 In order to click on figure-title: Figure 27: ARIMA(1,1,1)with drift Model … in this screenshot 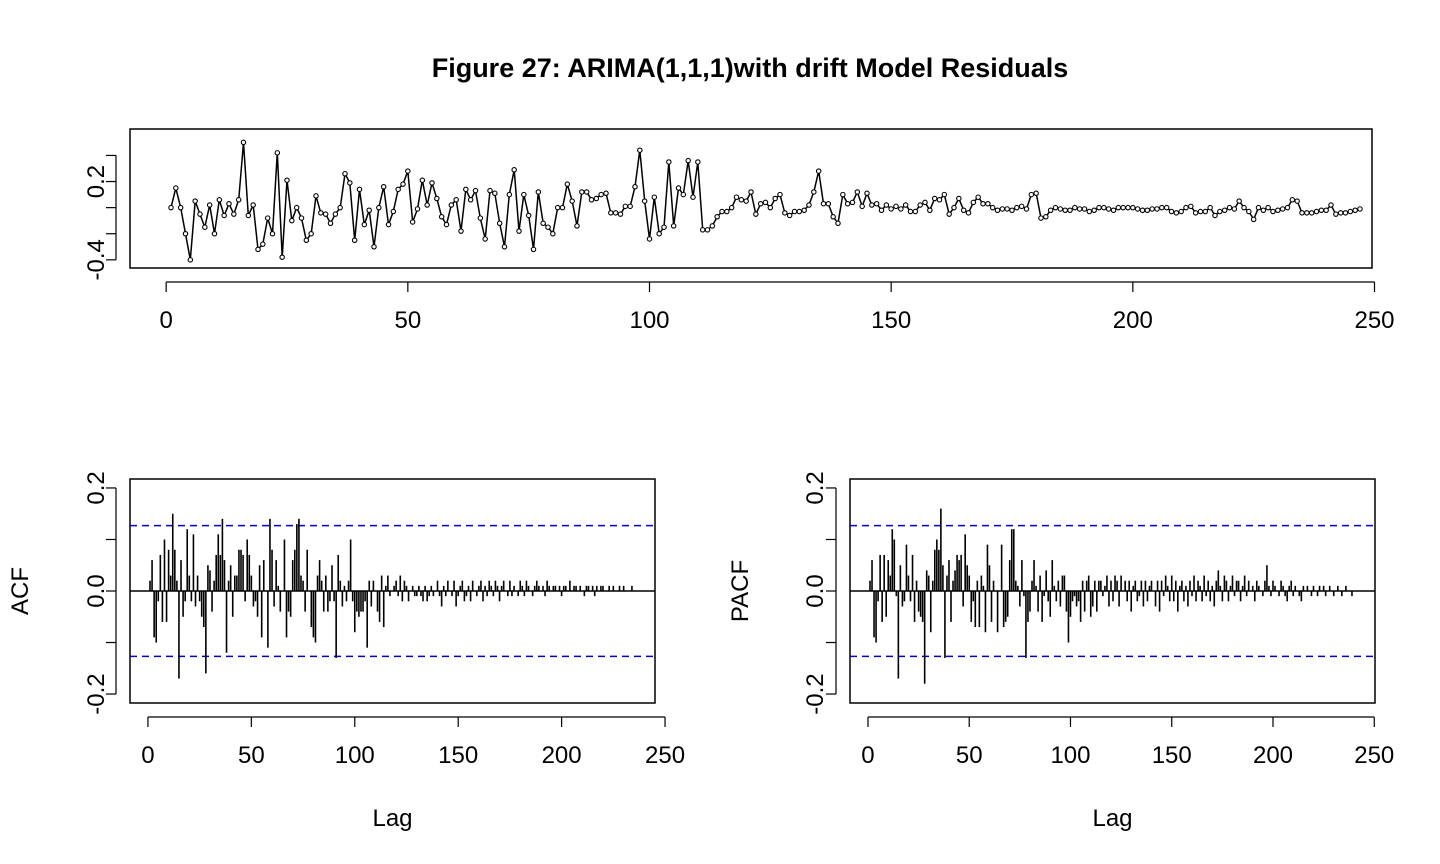, I will do `click(750, 68)`.